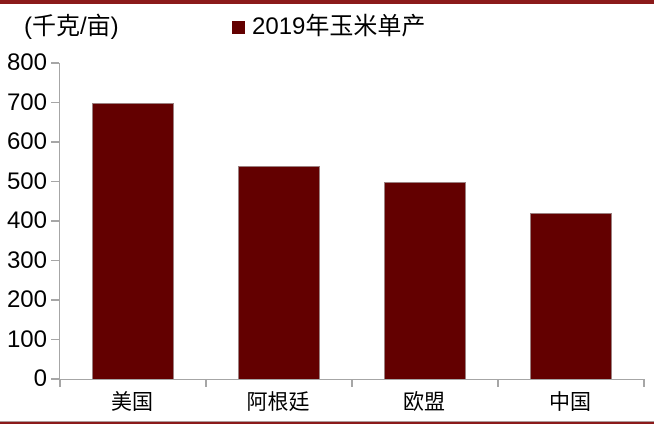  Describe the element at coordinates (26, 299) in the screenshot. I see `y-axis-tick-label: 200` at that location.